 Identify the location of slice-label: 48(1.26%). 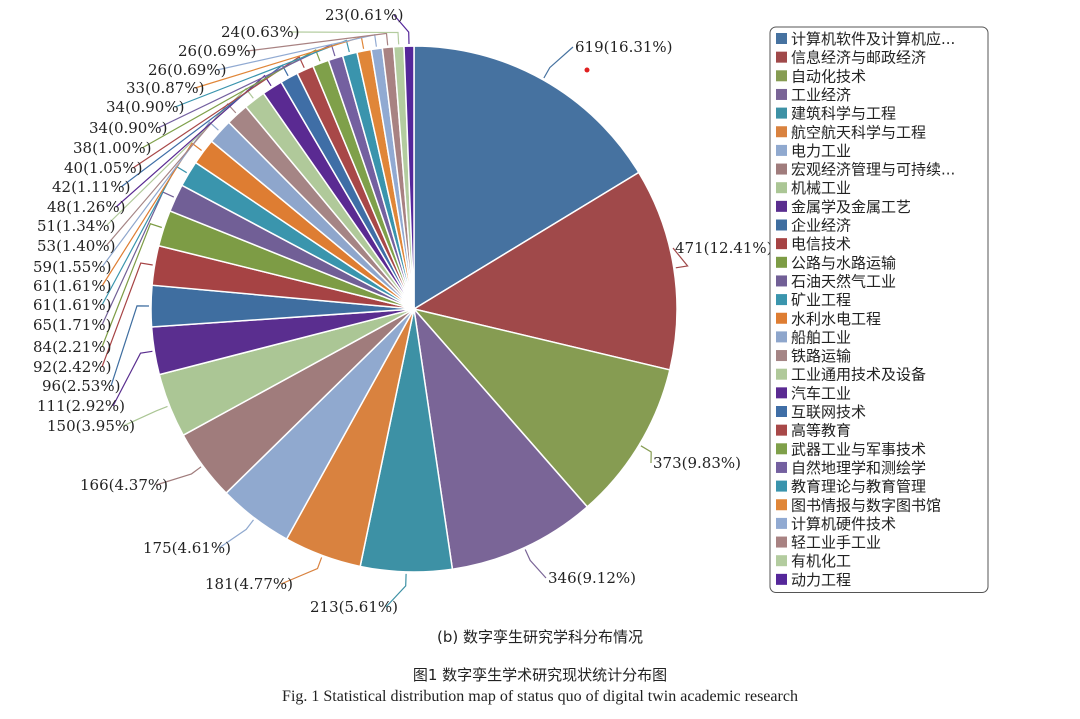
(86, 207).